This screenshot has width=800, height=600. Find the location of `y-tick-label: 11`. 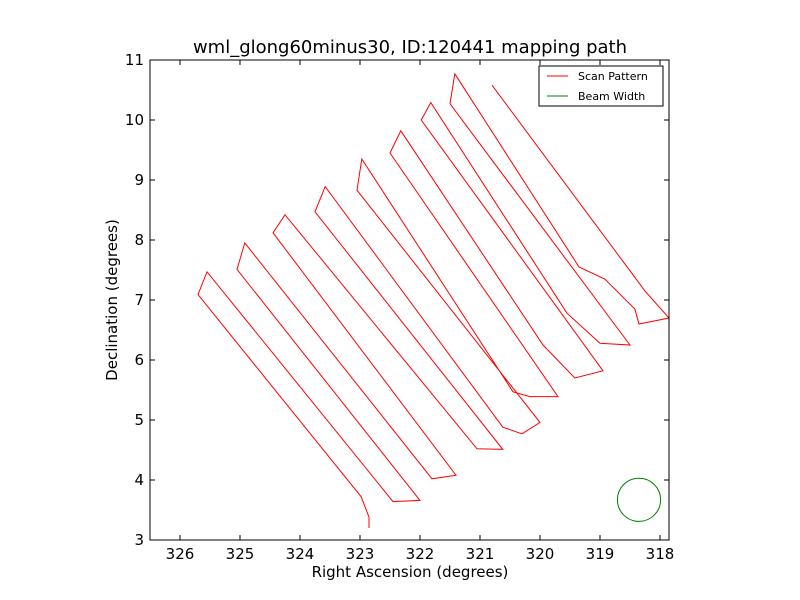

y-tick-label: 11 is located at coordinates (134, 60).